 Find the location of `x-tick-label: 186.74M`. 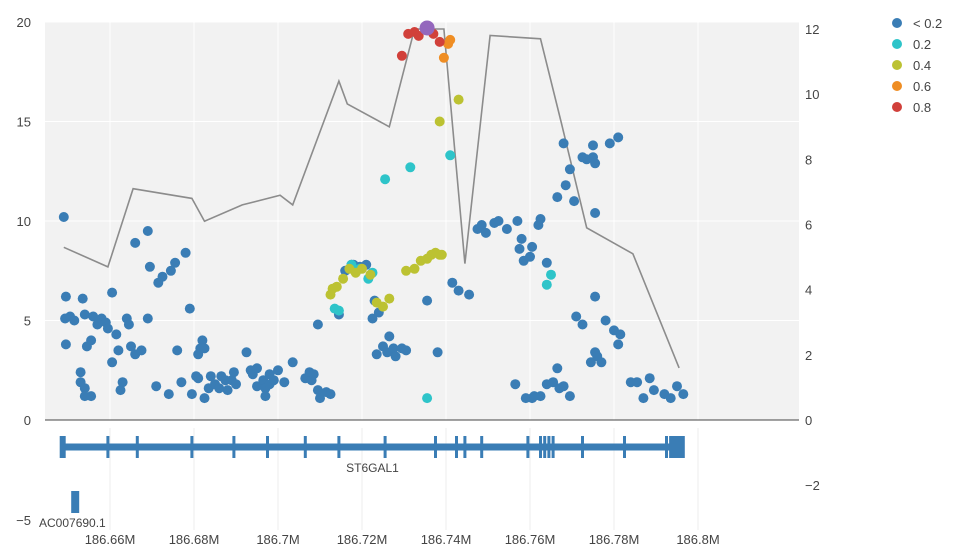

x-tick-label: 186.74M is located at coordinates (446, 539).